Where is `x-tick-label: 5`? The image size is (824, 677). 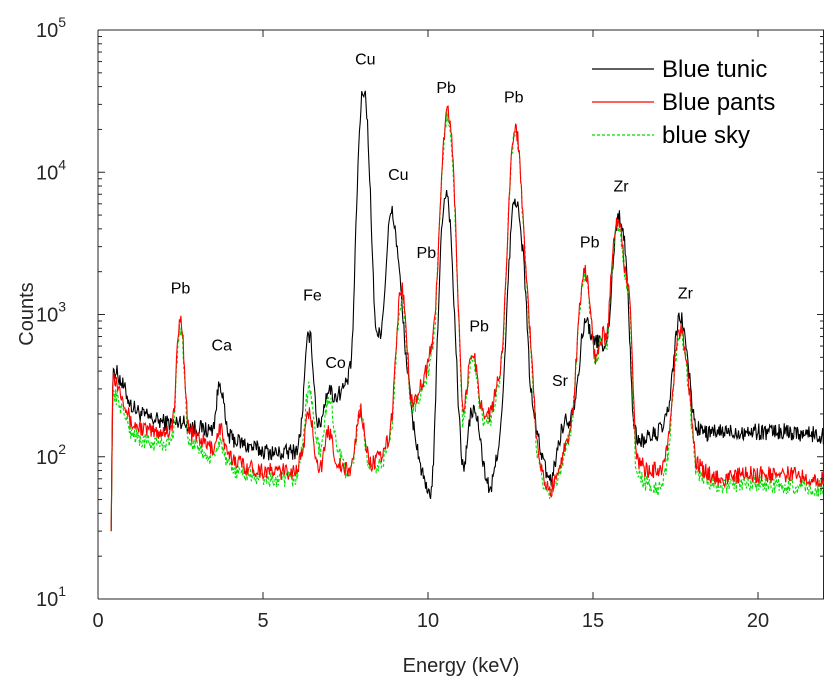
x-tick-label: 5 is located at coordinates (262, 621).